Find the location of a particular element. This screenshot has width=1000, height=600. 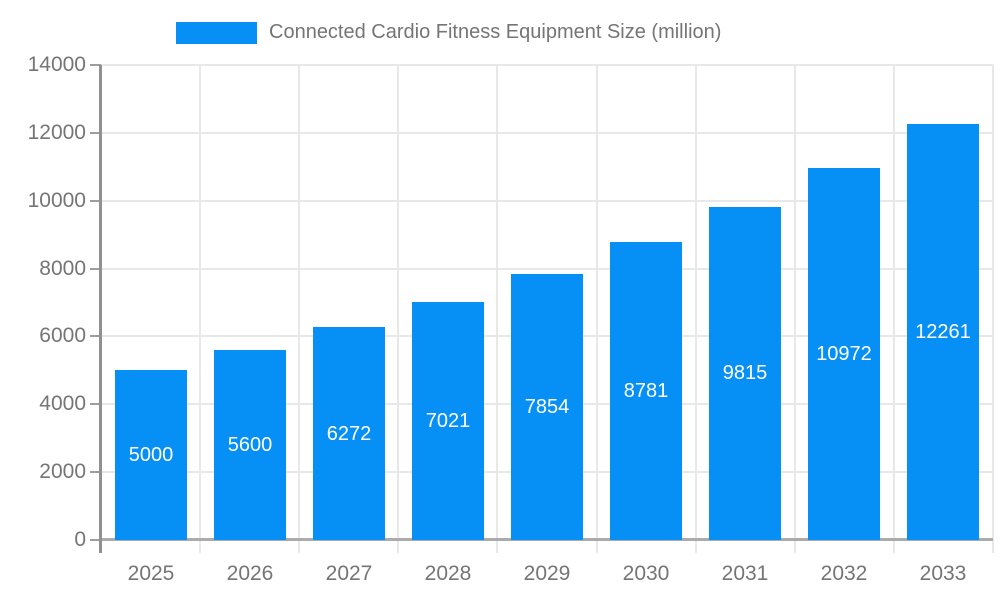

bar-value-label: 6272 is located at coordinates (349, 434).